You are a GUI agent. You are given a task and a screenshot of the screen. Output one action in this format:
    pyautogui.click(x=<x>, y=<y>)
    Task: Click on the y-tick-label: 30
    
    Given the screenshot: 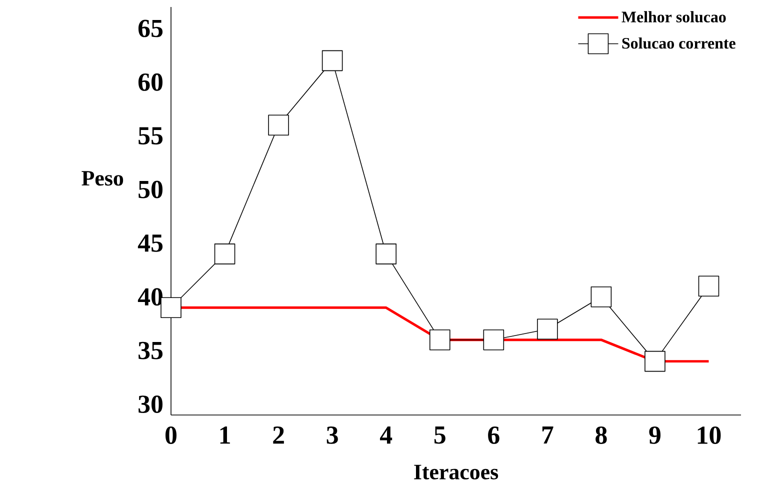 What is the action you would take?
    pyautogui.click(x=150, y=404)
    